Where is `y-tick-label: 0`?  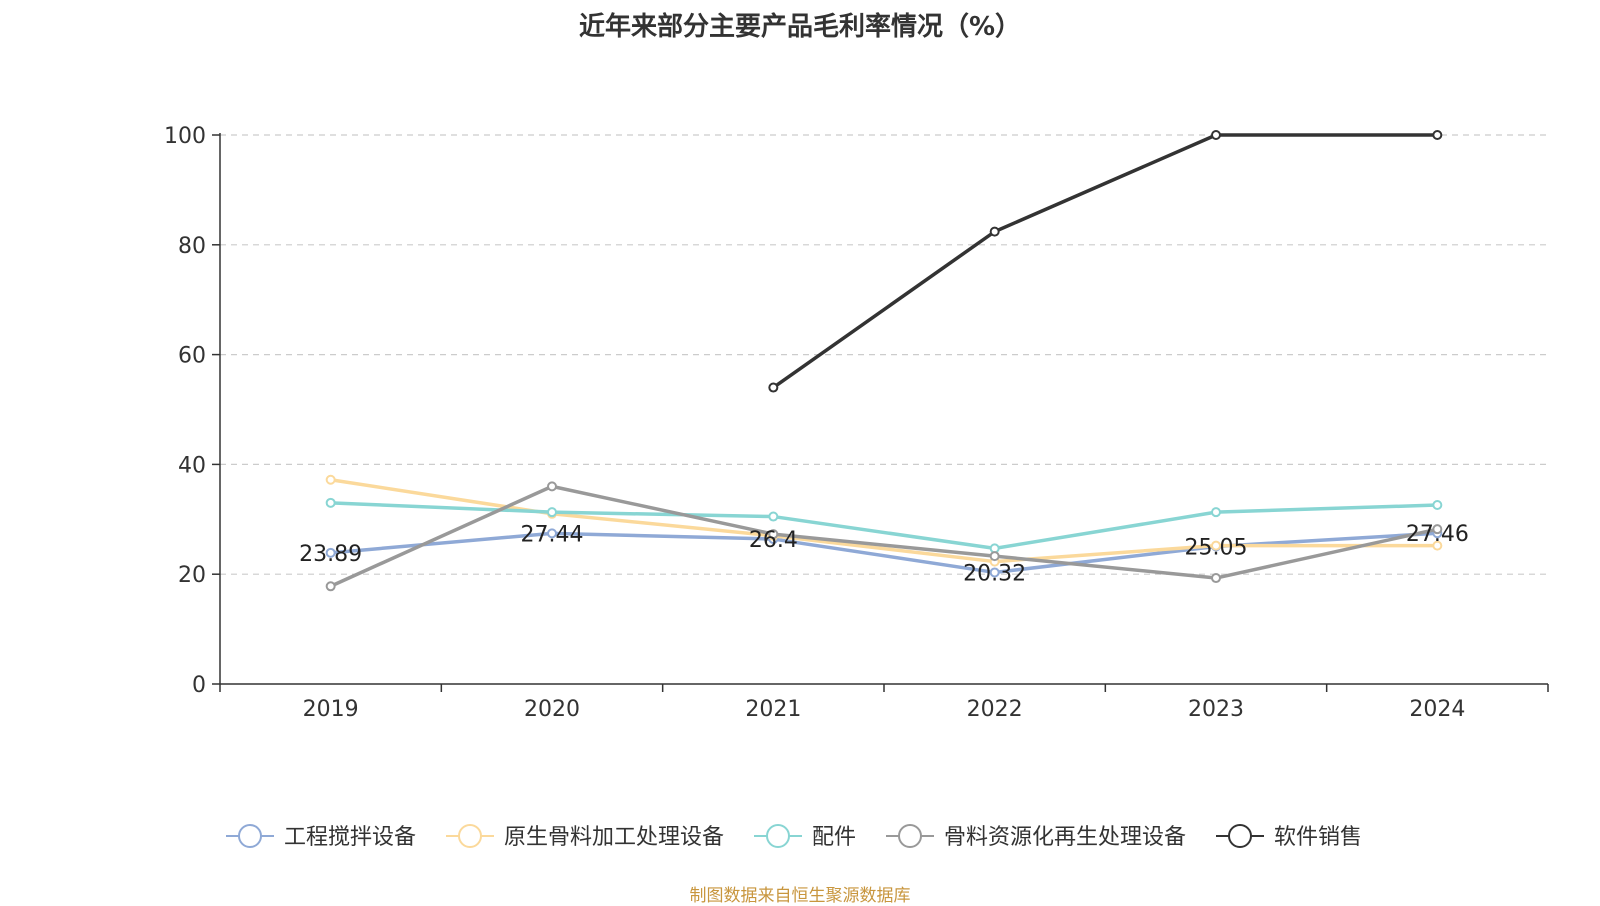
y-tick-label: 0 is located at coordinates (199, 685).